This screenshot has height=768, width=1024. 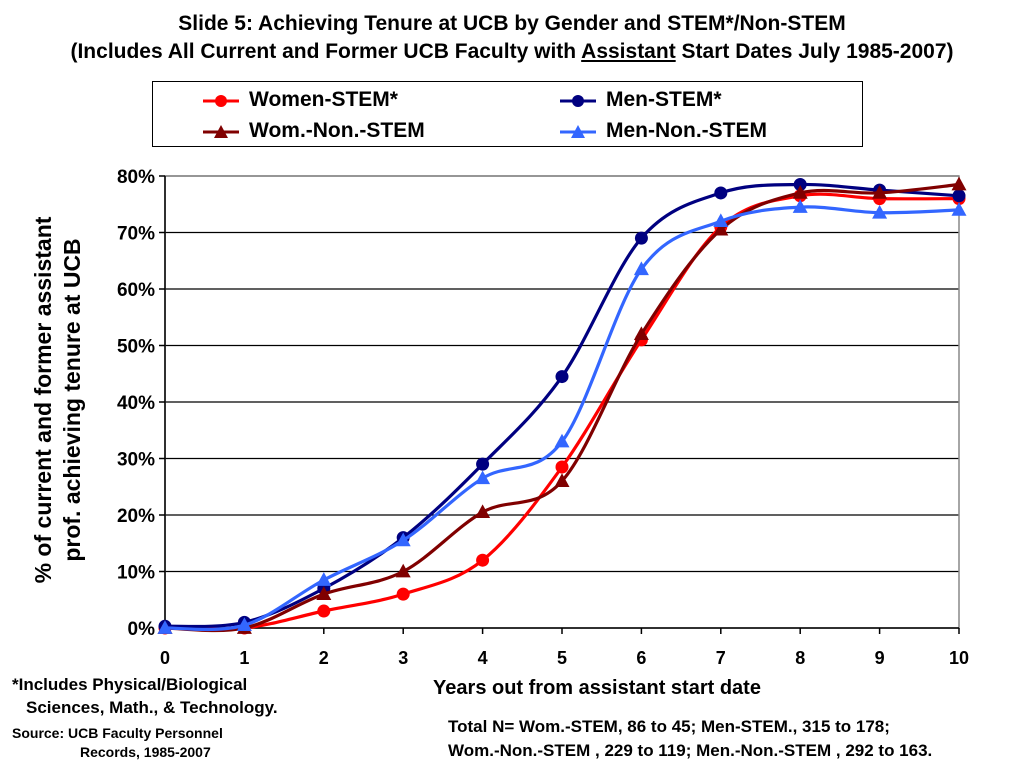 I want to click on y-tick-label: 10%, so click(x=136, y=573).